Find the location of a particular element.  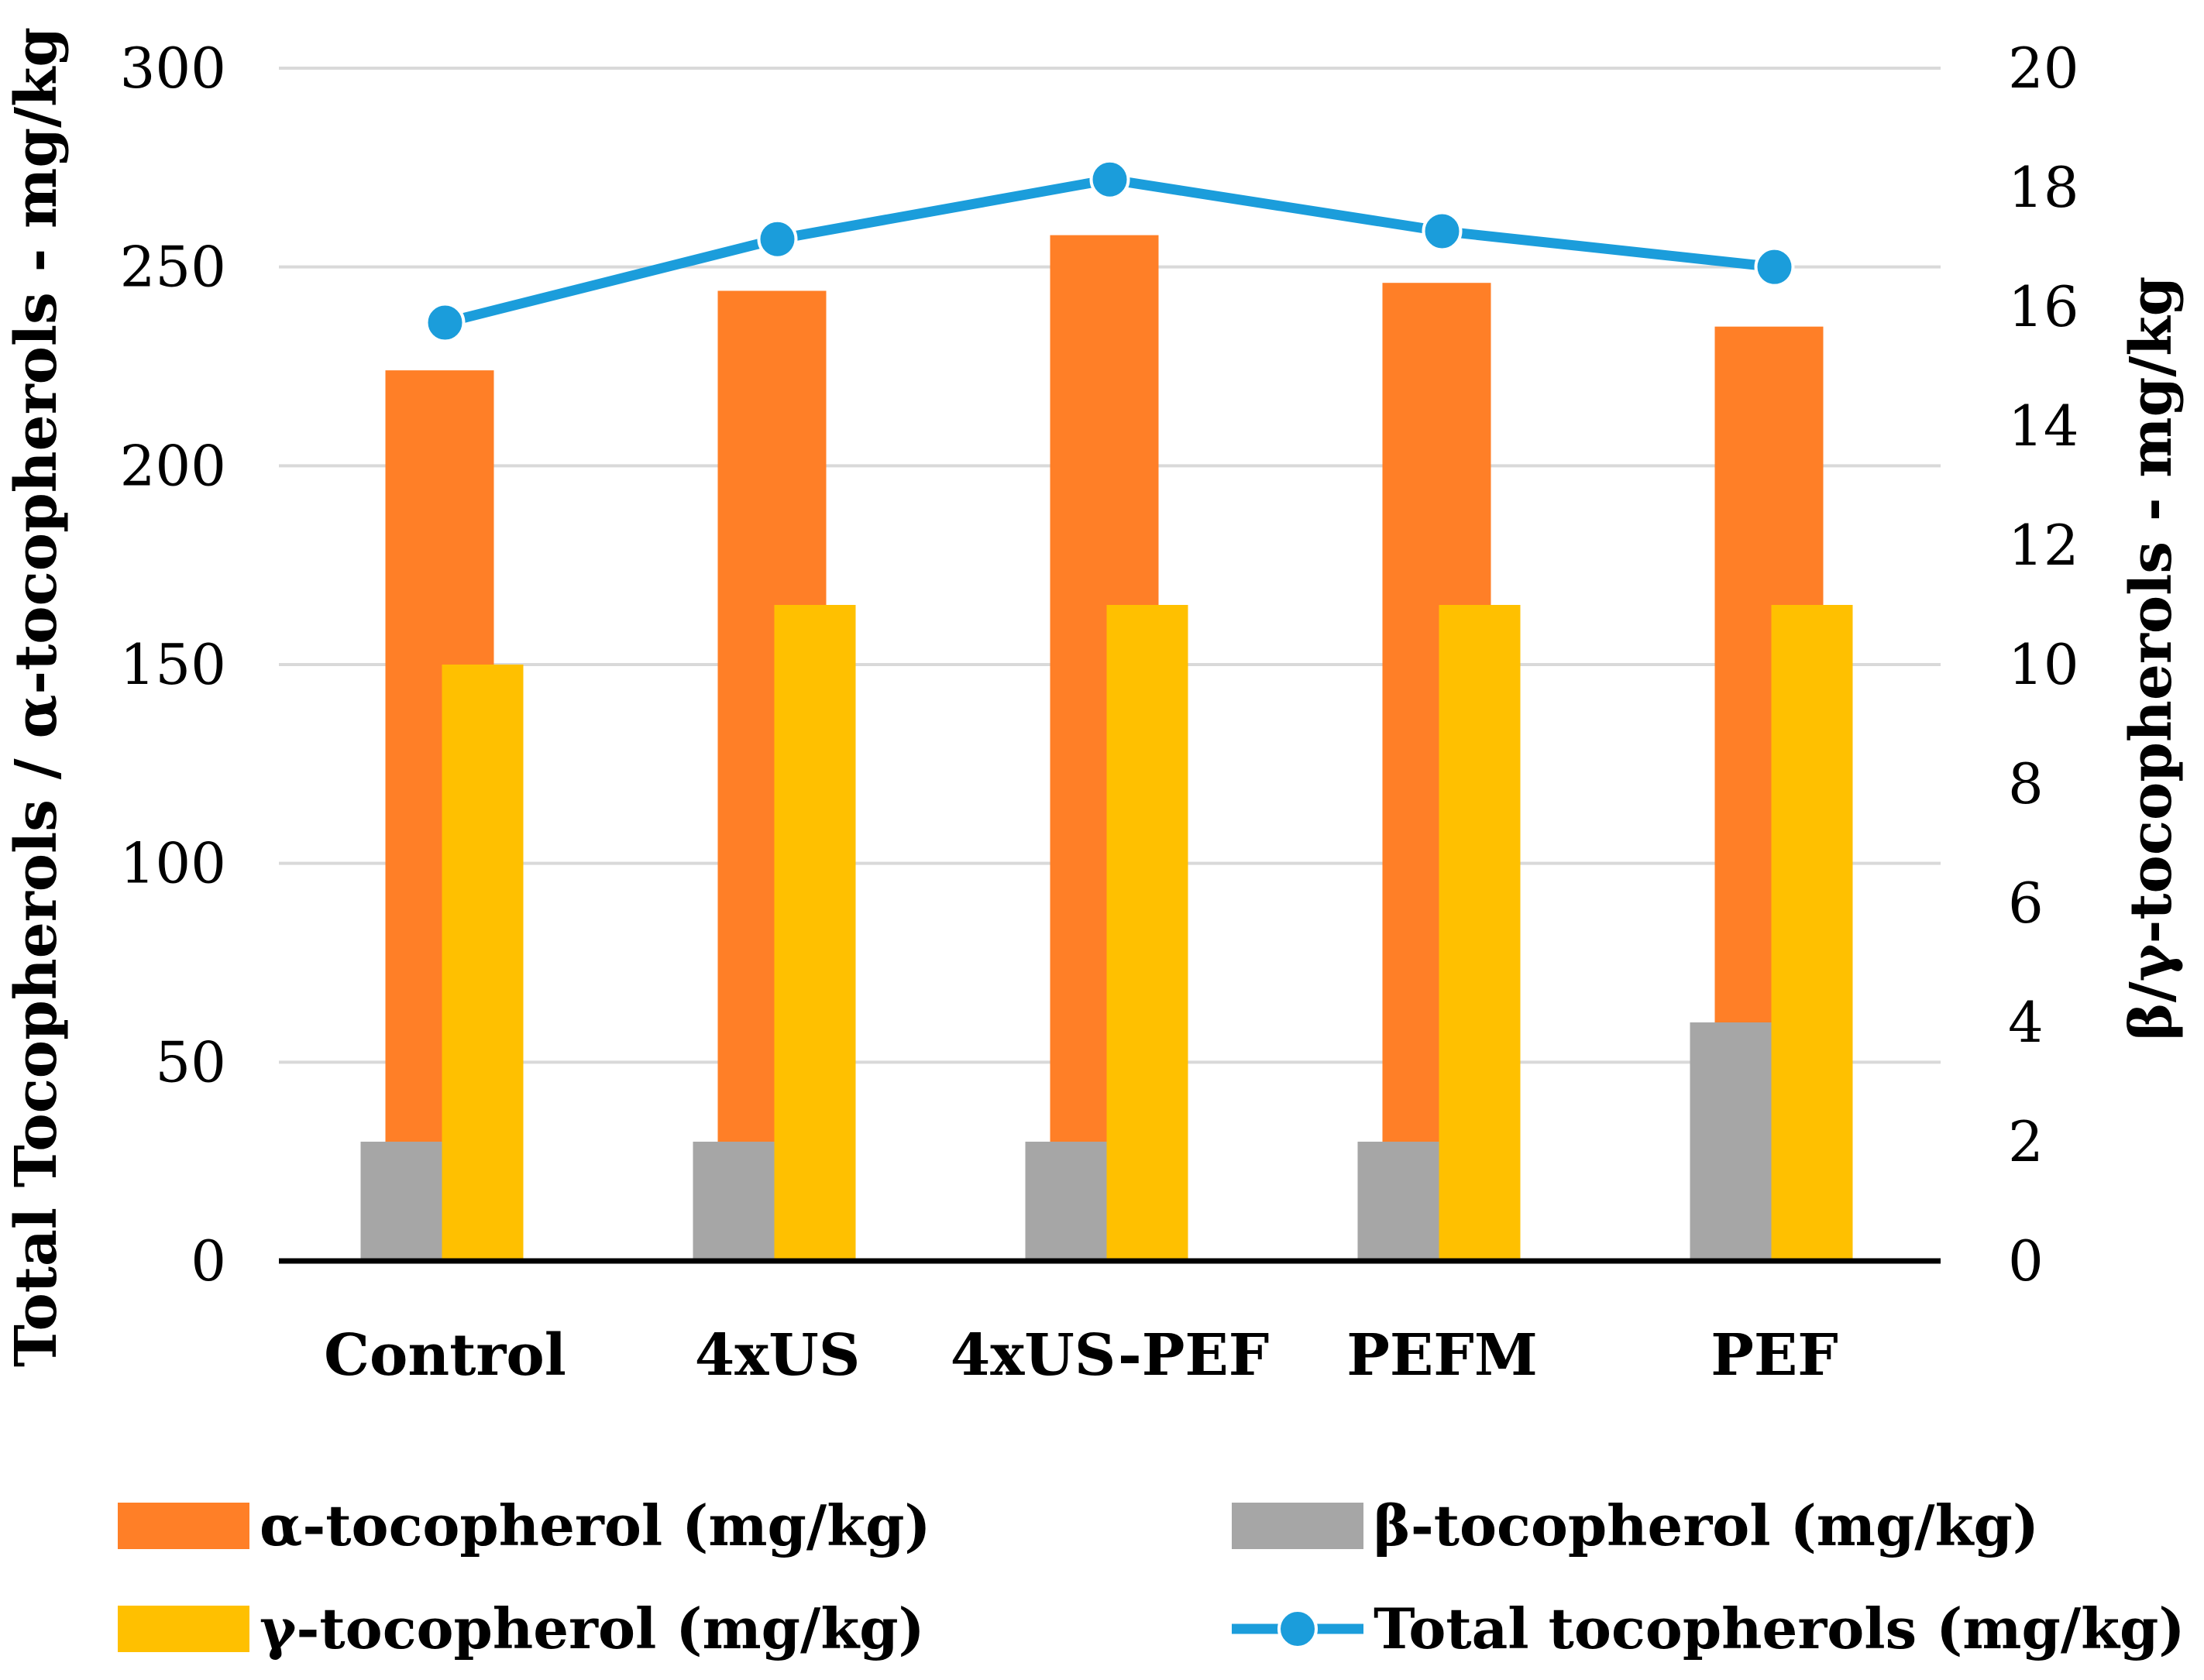

right-tick-label: 10 is located at coordinates (2043, 665).